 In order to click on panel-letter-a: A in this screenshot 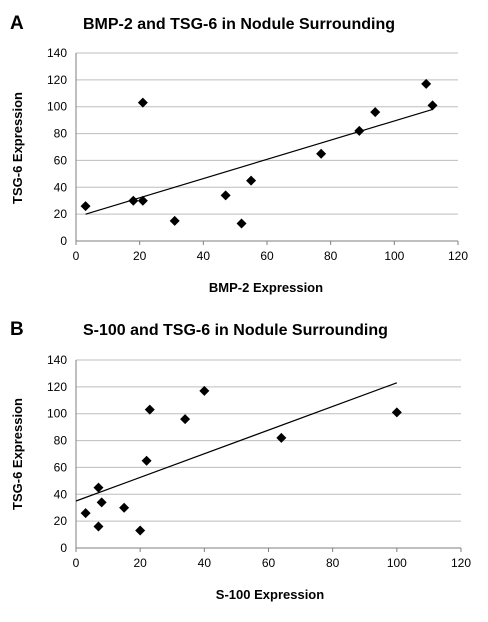, I will do `click(17, 23)`.